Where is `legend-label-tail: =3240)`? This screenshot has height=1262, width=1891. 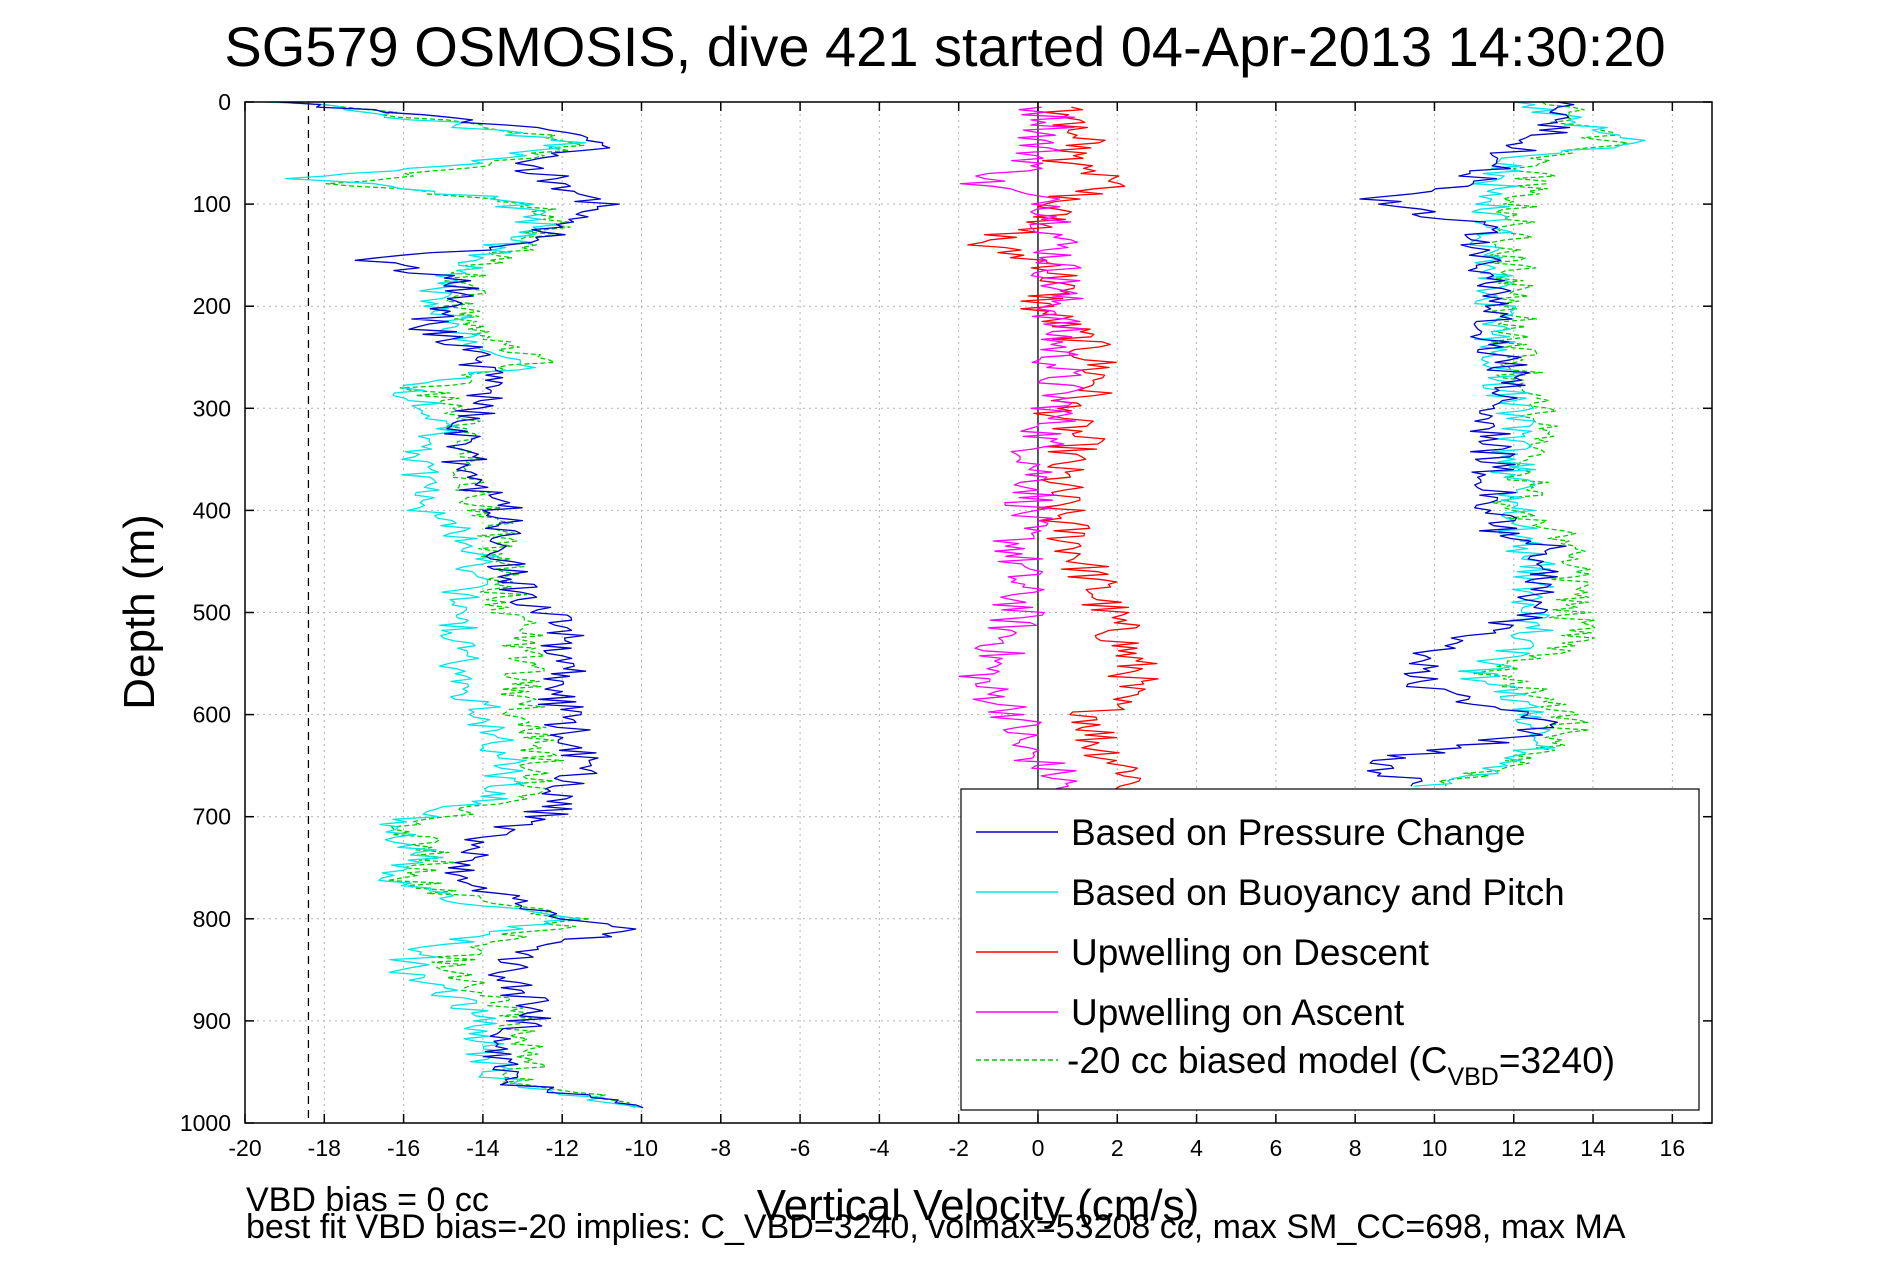 legend-label-tail: =3240) is located at coordinates (1557, 1060).